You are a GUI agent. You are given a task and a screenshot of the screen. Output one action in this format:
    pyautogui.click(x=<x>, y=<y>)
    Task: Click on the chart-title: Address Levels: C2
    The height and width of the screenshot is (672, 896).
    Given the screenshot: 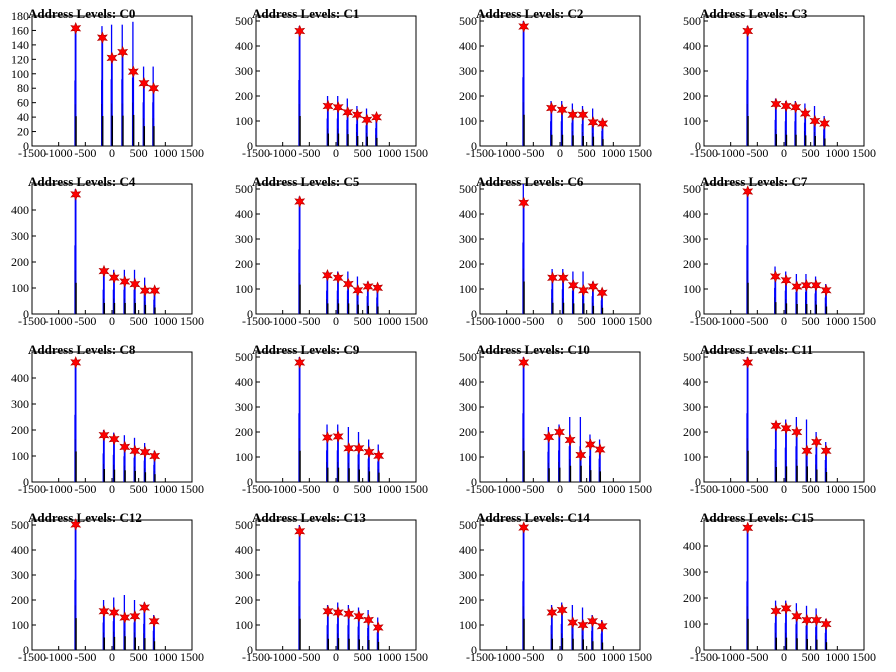 What is the action you would take?
    pyautogui.click(x=530, y=13)
    